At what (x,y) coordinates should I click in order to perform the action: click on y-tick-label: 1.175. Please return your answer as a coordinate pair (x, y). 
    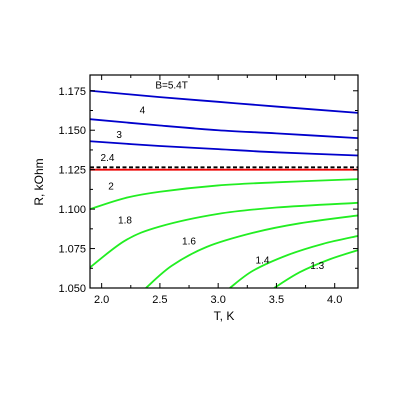
    Looking at the image, I should click on (72, 92).